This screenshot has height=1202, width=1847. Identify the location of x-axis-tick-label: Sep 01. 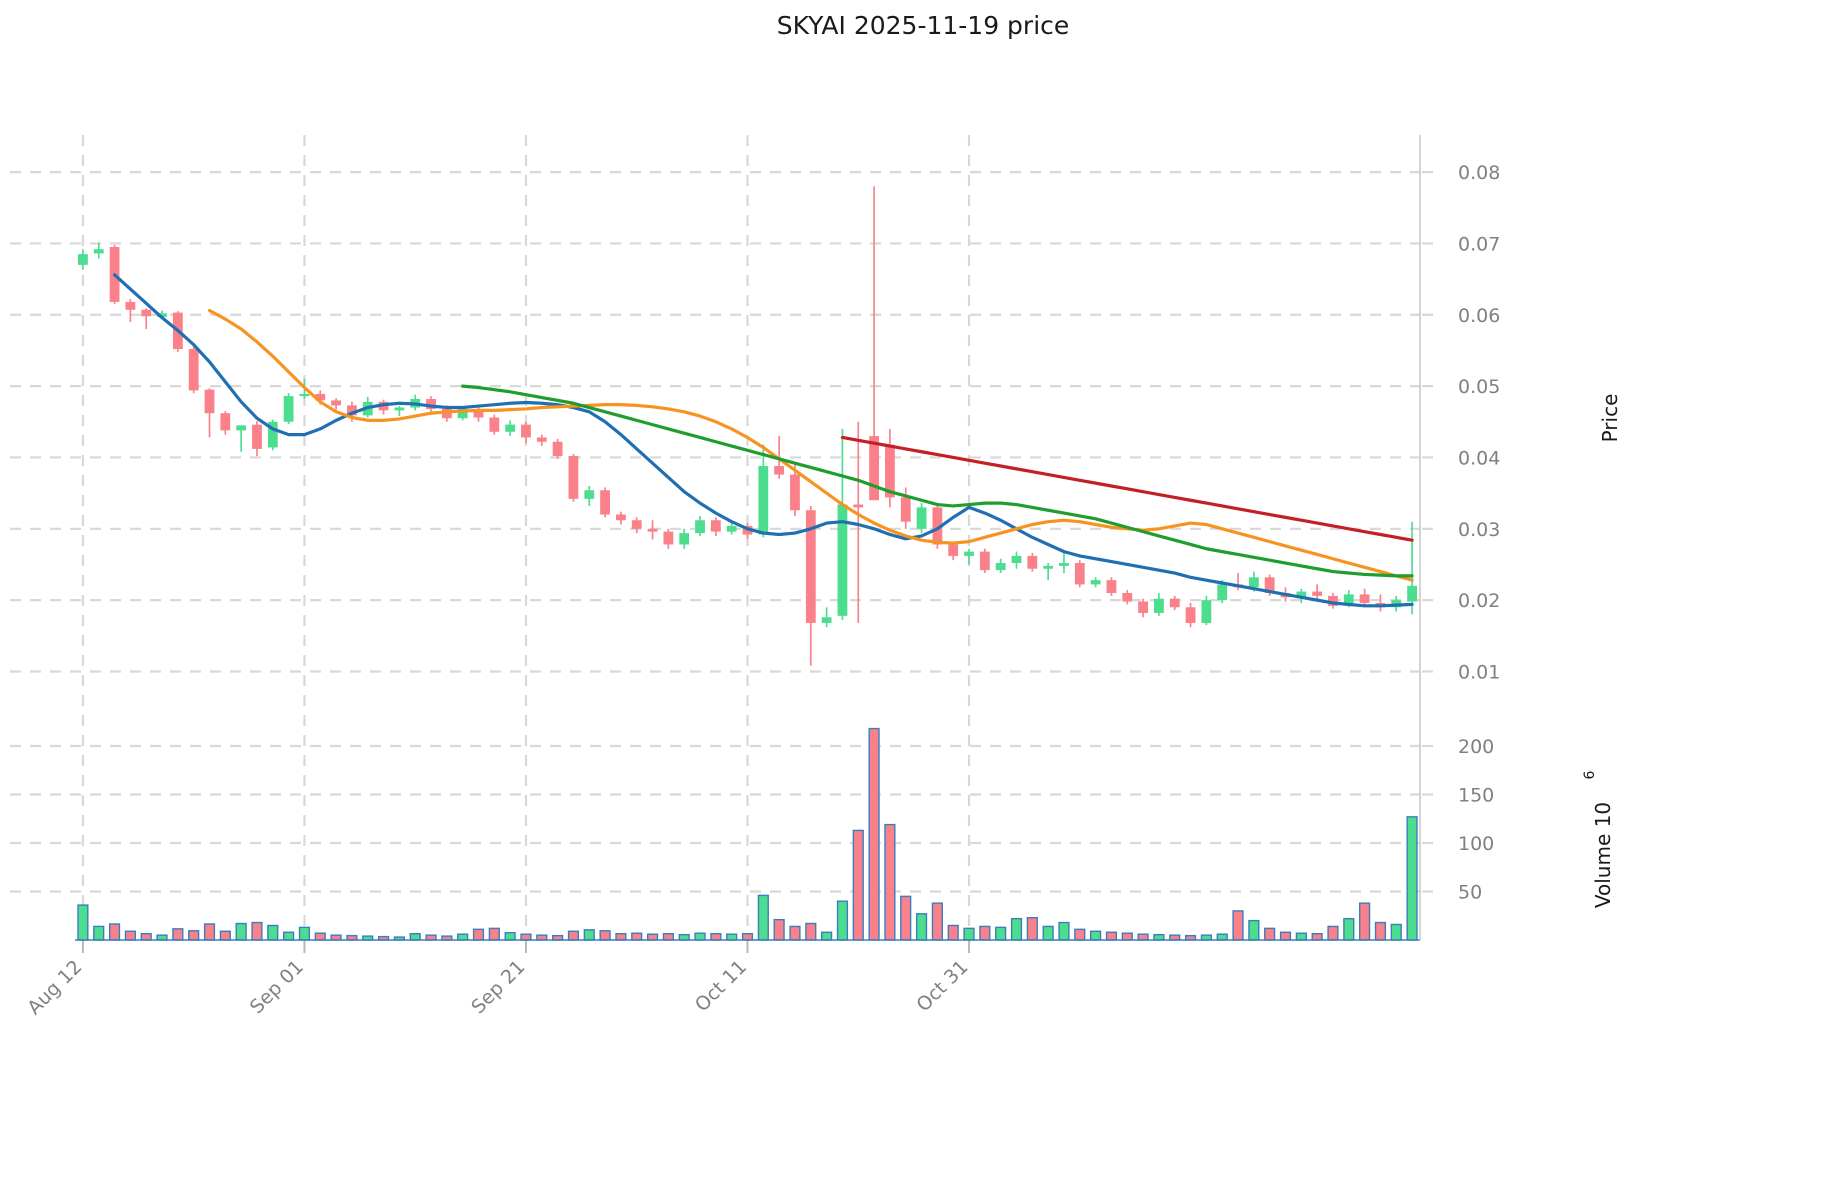
(277, 987).